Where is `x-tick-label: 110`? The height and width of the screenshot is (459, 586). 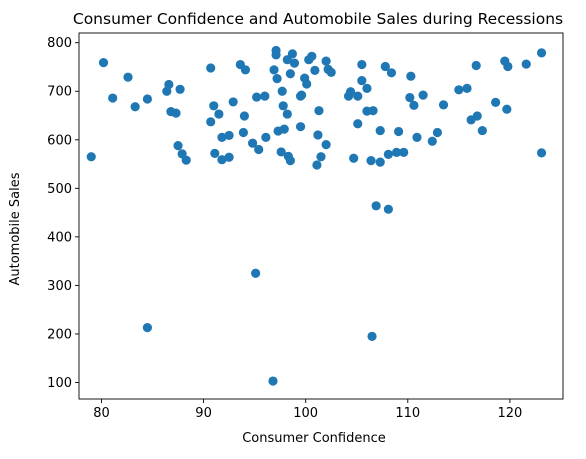
x-tick-label: 110 is located at coordinates (407, 413).